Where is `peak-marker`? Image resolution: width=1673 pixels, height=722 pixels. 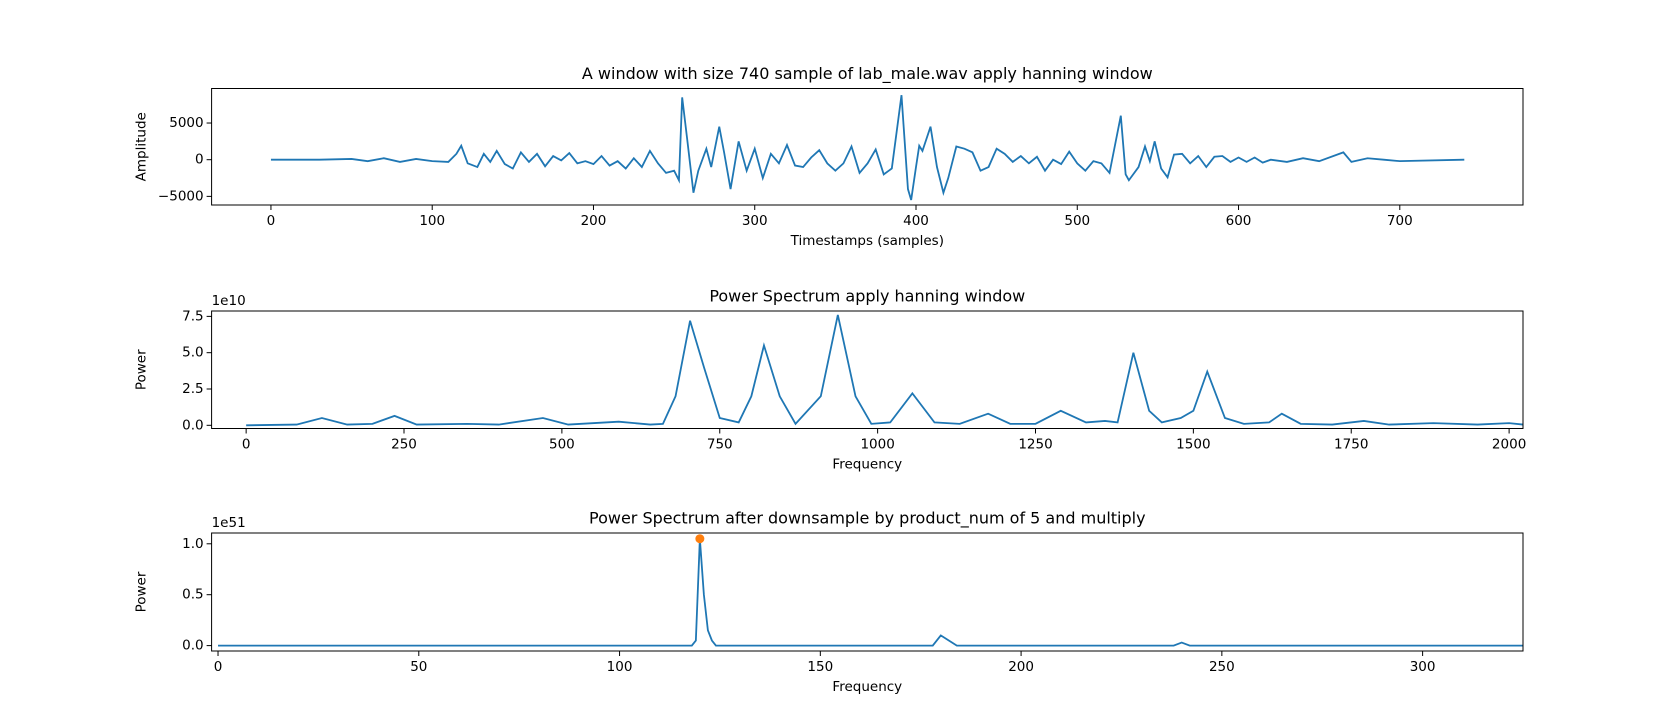
peak-marker is located at coordinates (700, 539).